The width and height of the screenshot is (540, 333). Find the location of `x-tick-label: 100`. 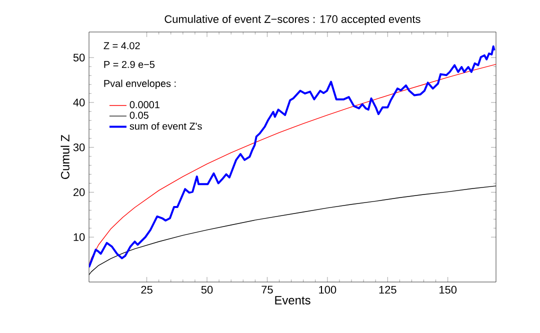

x-tick-label: 100 is located at coordinates (327, 290).